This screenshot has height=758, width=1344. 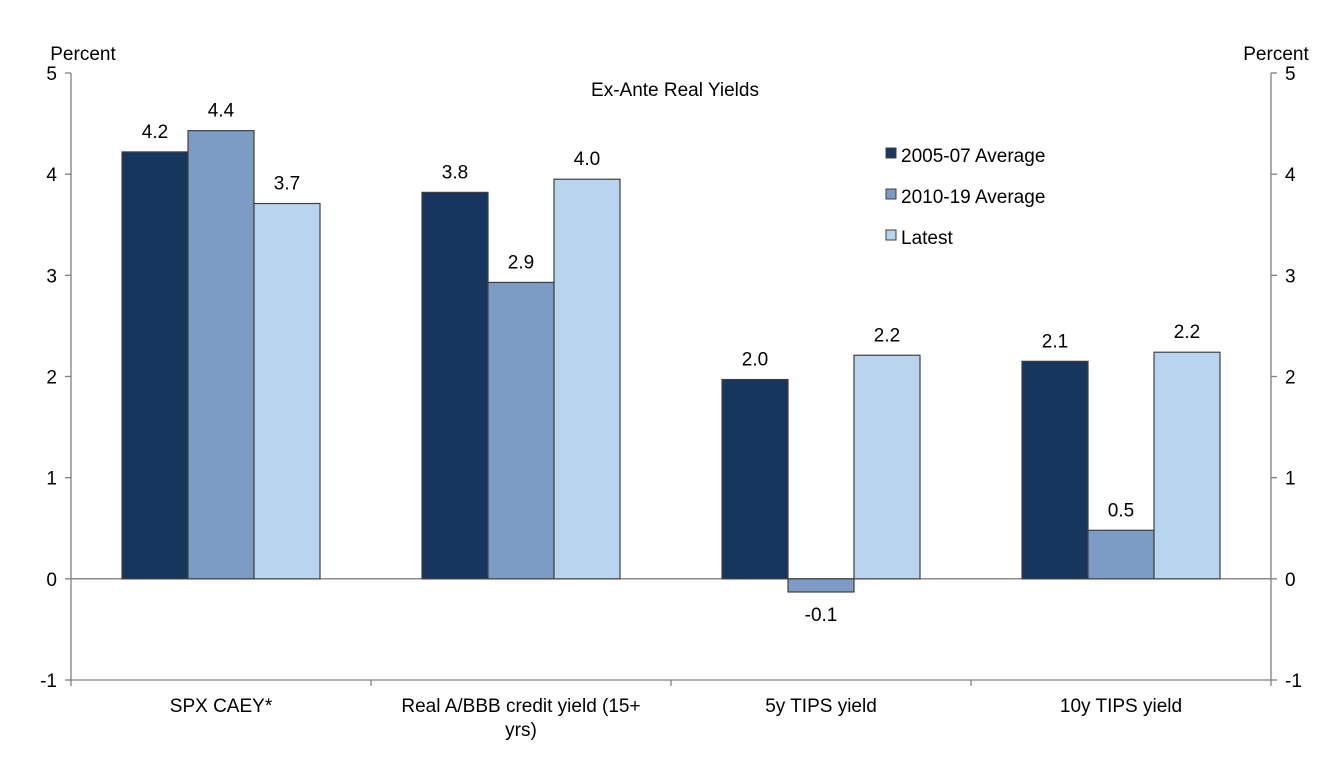 I want to click on category-label-line: yrs), so click(x=521, y=730).